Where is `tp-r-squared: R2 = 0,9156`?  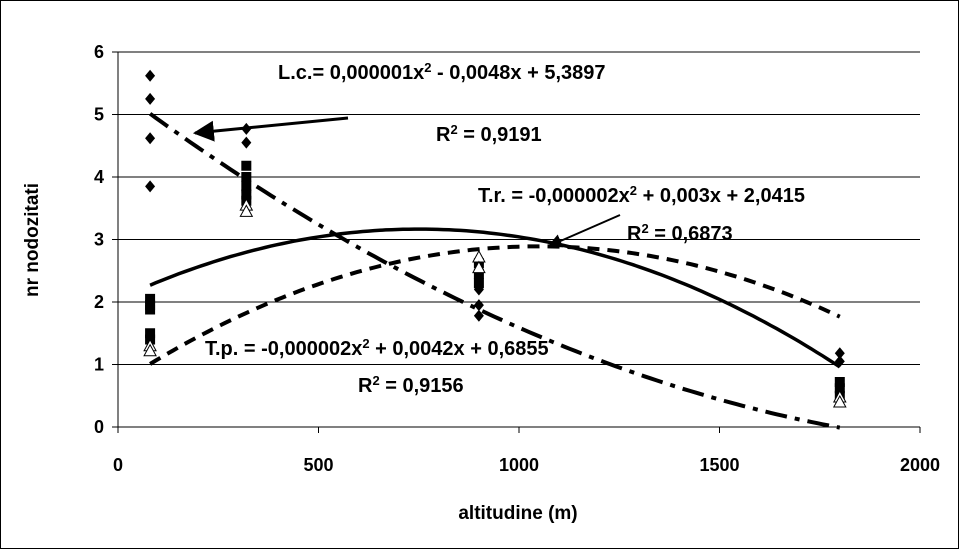
tp-r-squared: R2 = 0,9156 is located at coordinates (411, 385).